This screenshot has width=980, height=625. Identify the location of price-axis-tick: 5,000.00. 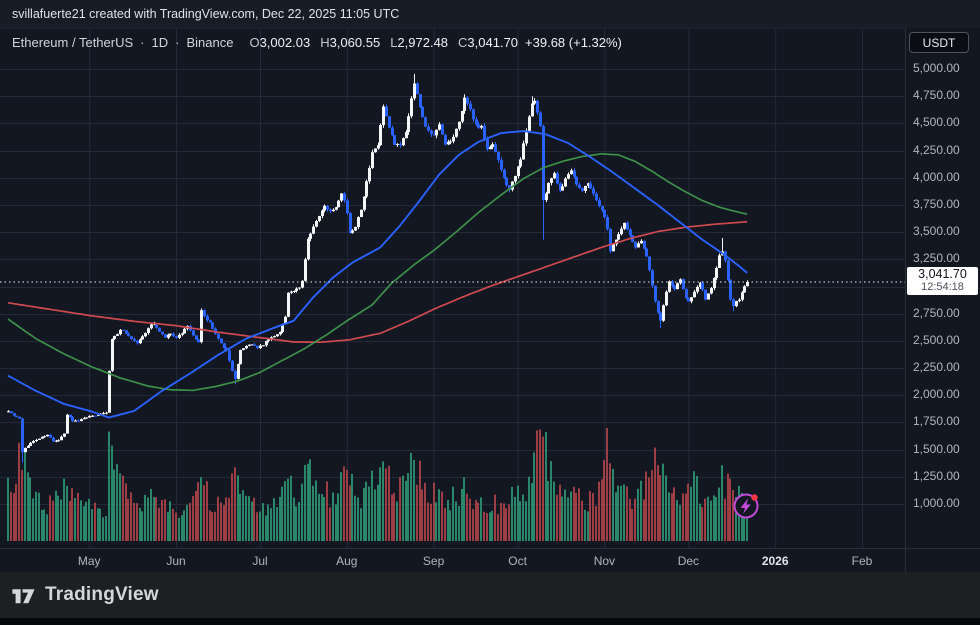
(936, 68).